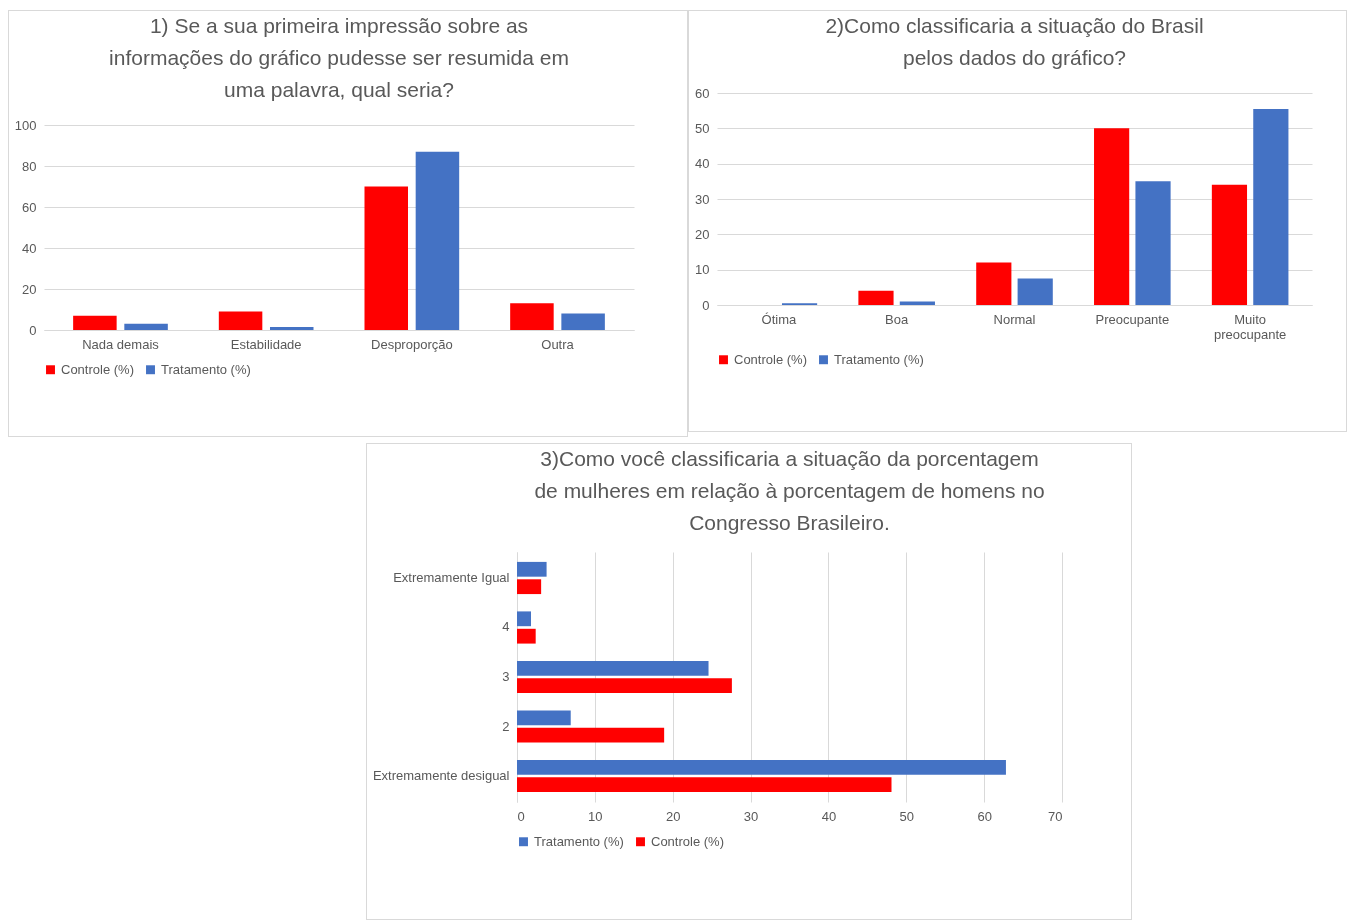 This screenshot has height=920, width=1347. Describe the element at coordinates (121, 344) in the screenshot. I see `x-tick-label: Nada demais` at that location.